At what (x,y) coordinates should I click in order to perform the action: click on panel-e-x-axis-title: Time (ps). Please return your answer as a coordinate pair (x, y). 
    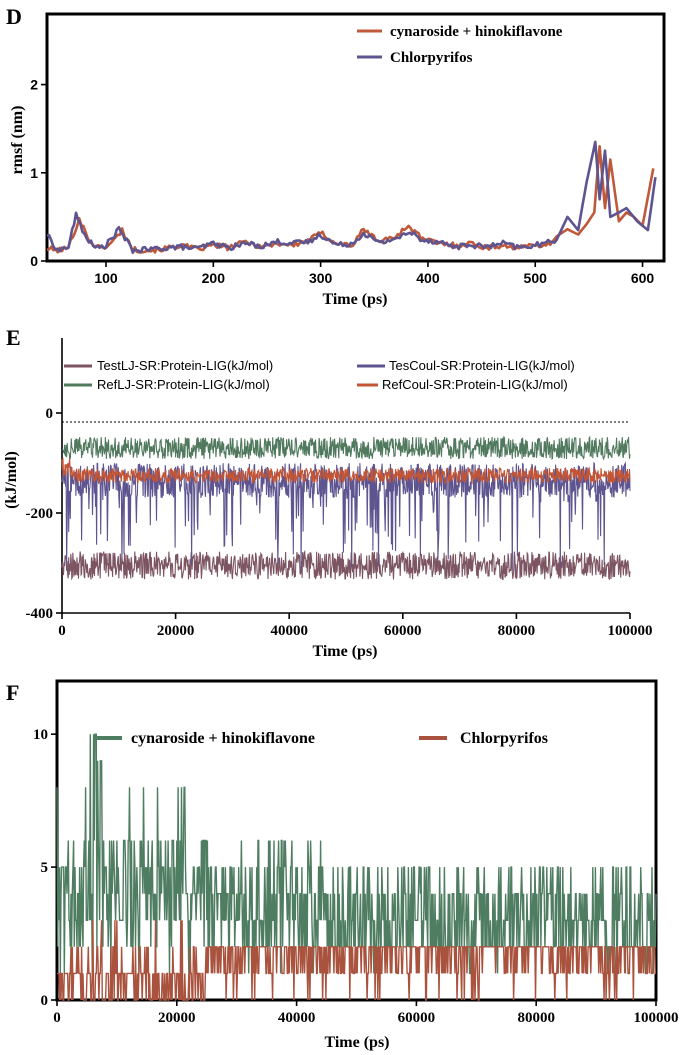
    Looking at the image, I should click on (344, 651).